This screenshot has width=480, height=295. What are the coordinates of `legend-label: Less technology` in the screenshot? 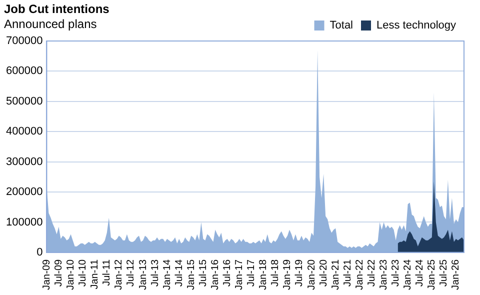 It's located at (416, 26).